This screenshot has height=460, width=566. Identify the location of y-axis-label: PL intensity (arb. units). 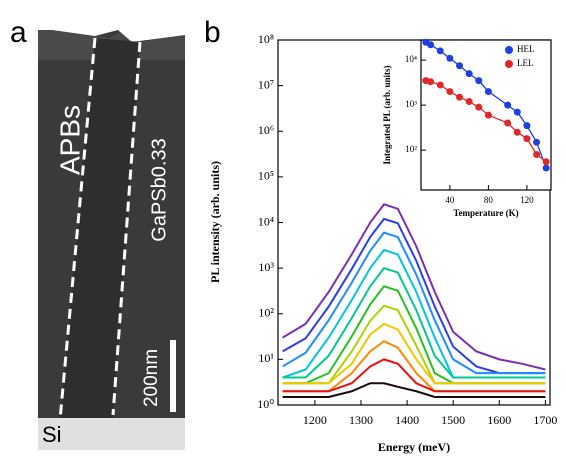
(215, 222).